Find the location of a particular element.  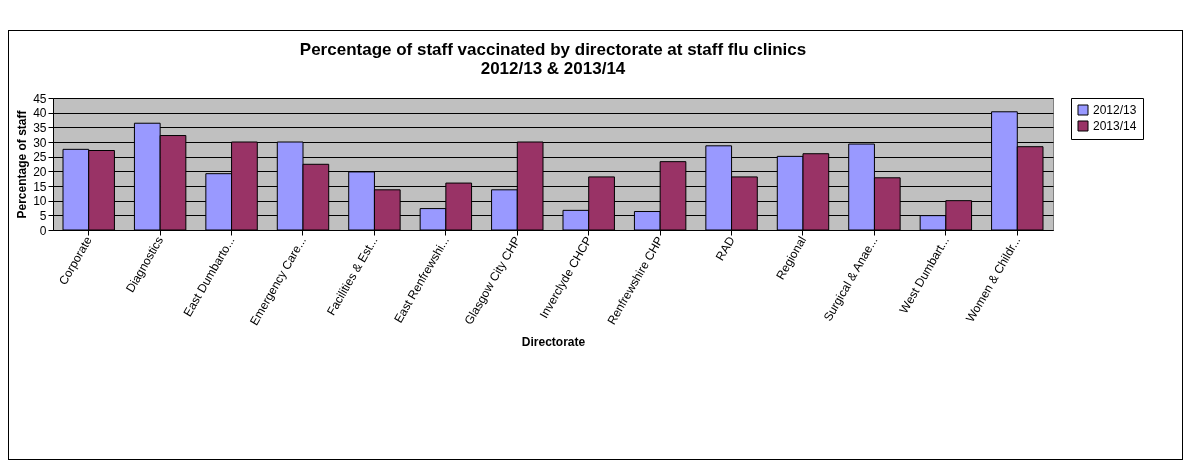

x-axis-title: Directorate is located at coordinates (553, 342).